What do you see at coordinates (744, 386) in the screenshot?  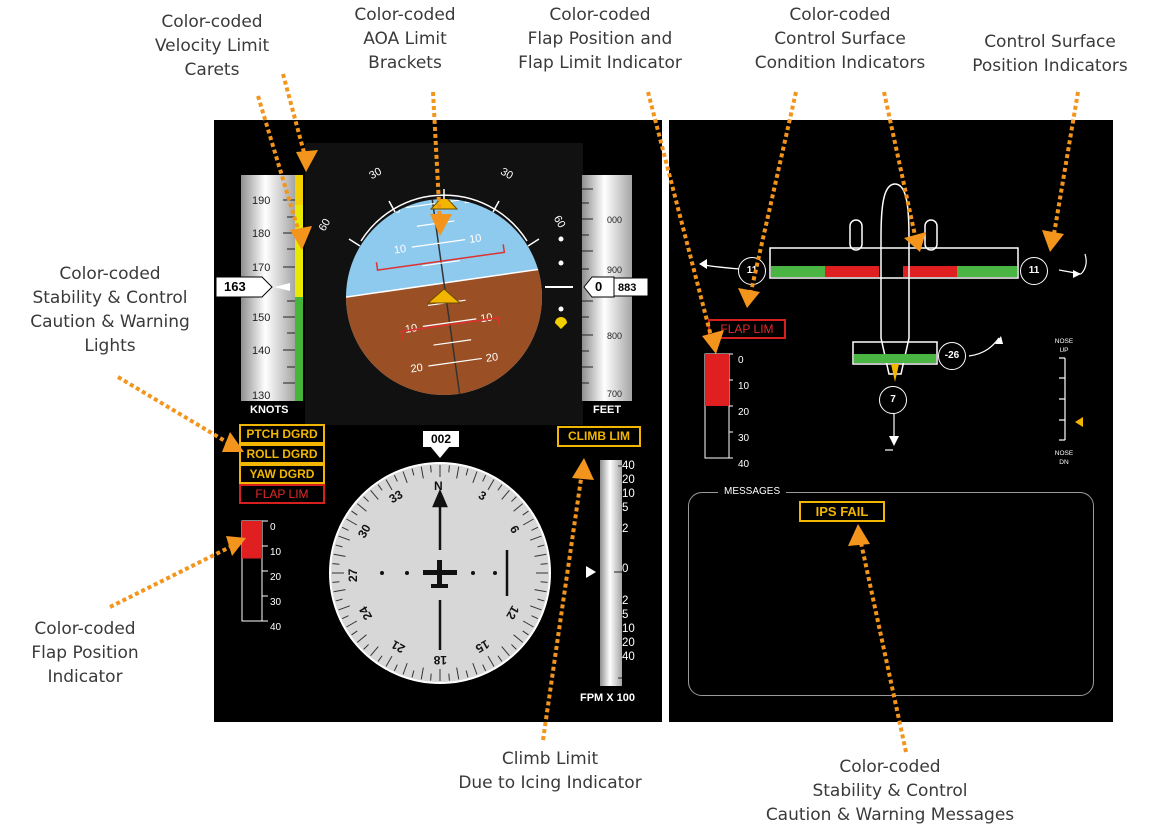 I see `mfd-flap-tick: 10` at bounding box center [744, 386].